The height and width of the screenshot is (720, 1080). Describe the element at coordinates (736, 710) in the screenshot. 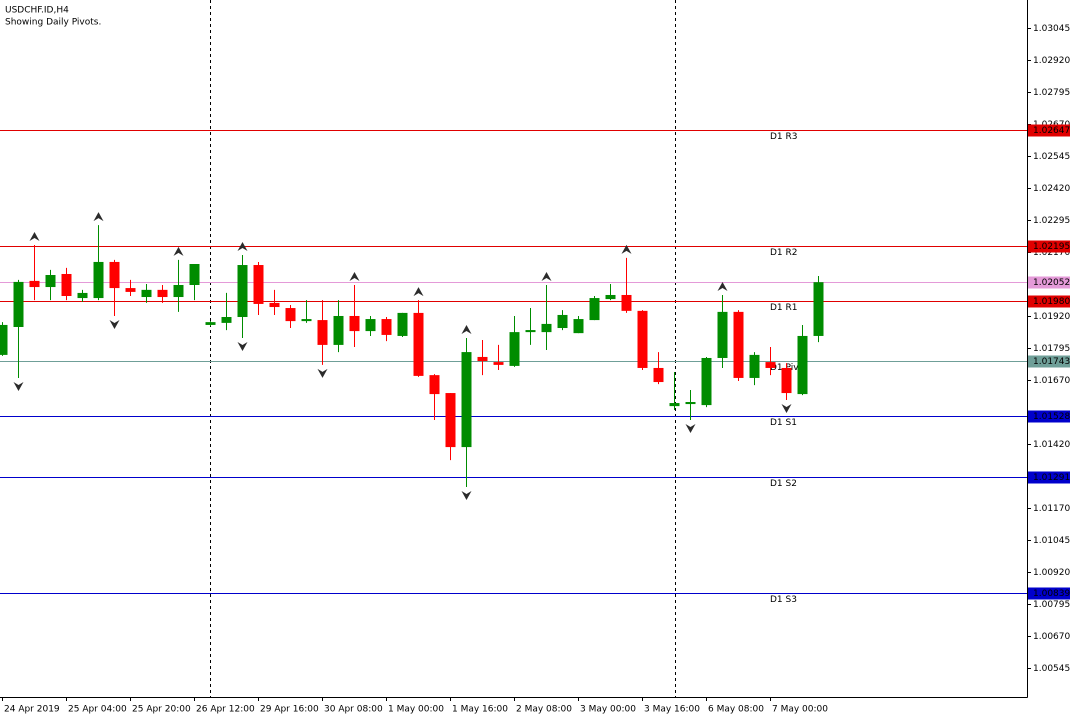

I see `x-tick-label: 6 May 08:00` at that location.